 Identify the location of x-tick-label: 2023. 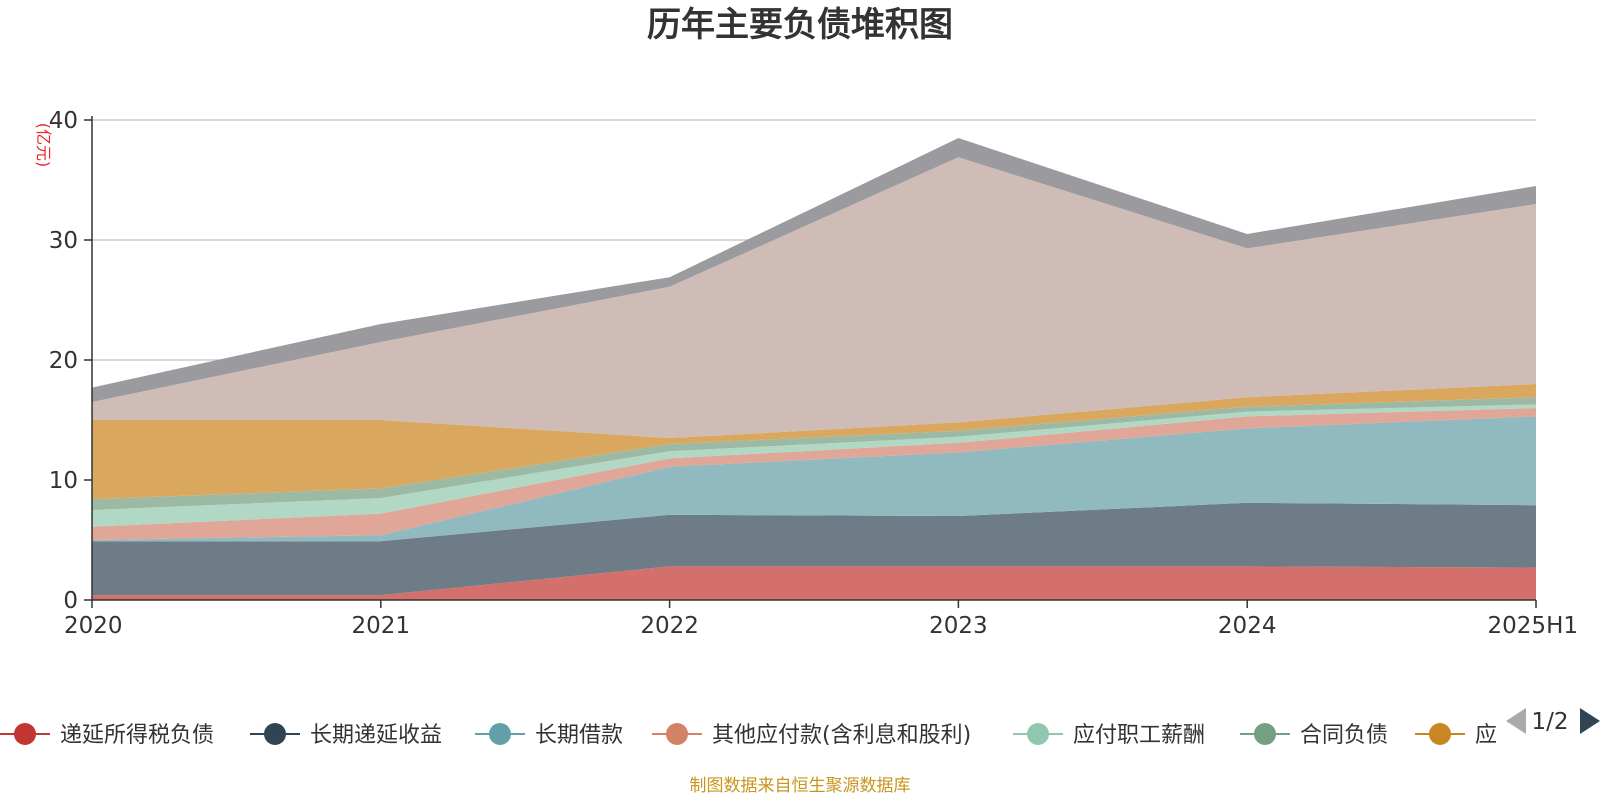
(958, 626).